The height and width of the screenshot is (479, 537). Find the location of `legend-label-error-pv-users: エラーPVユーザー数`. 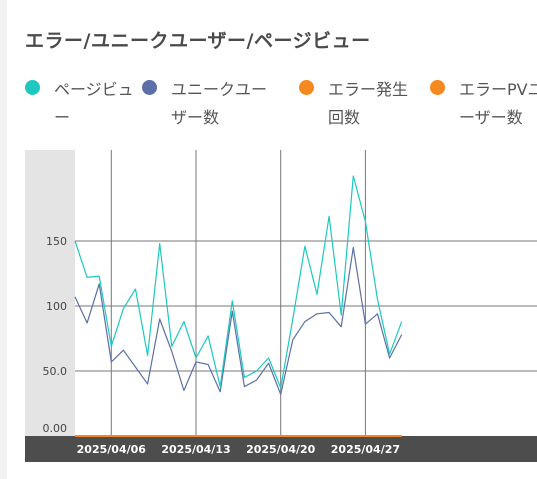

legend-label-error-pv-users: エラーPVユーザー数 is located at coordinates (498, 103).